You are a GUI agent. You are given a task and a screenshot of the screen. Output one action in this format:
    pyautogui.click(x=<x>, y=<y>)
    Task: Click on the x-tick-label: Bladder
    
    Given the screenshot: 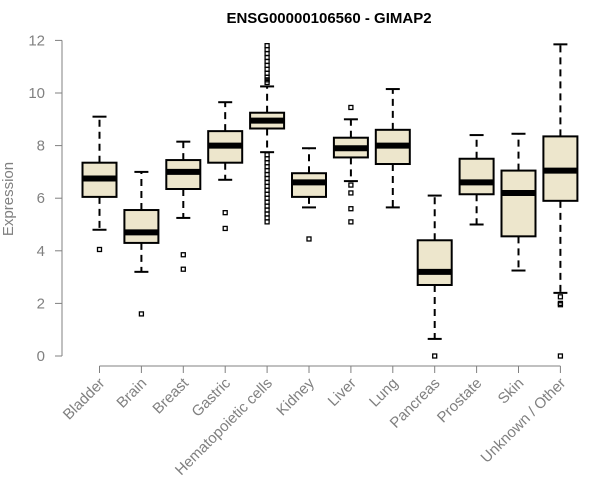 What is the action you would take?
    pyautogui.click(x=84, y=399)
    